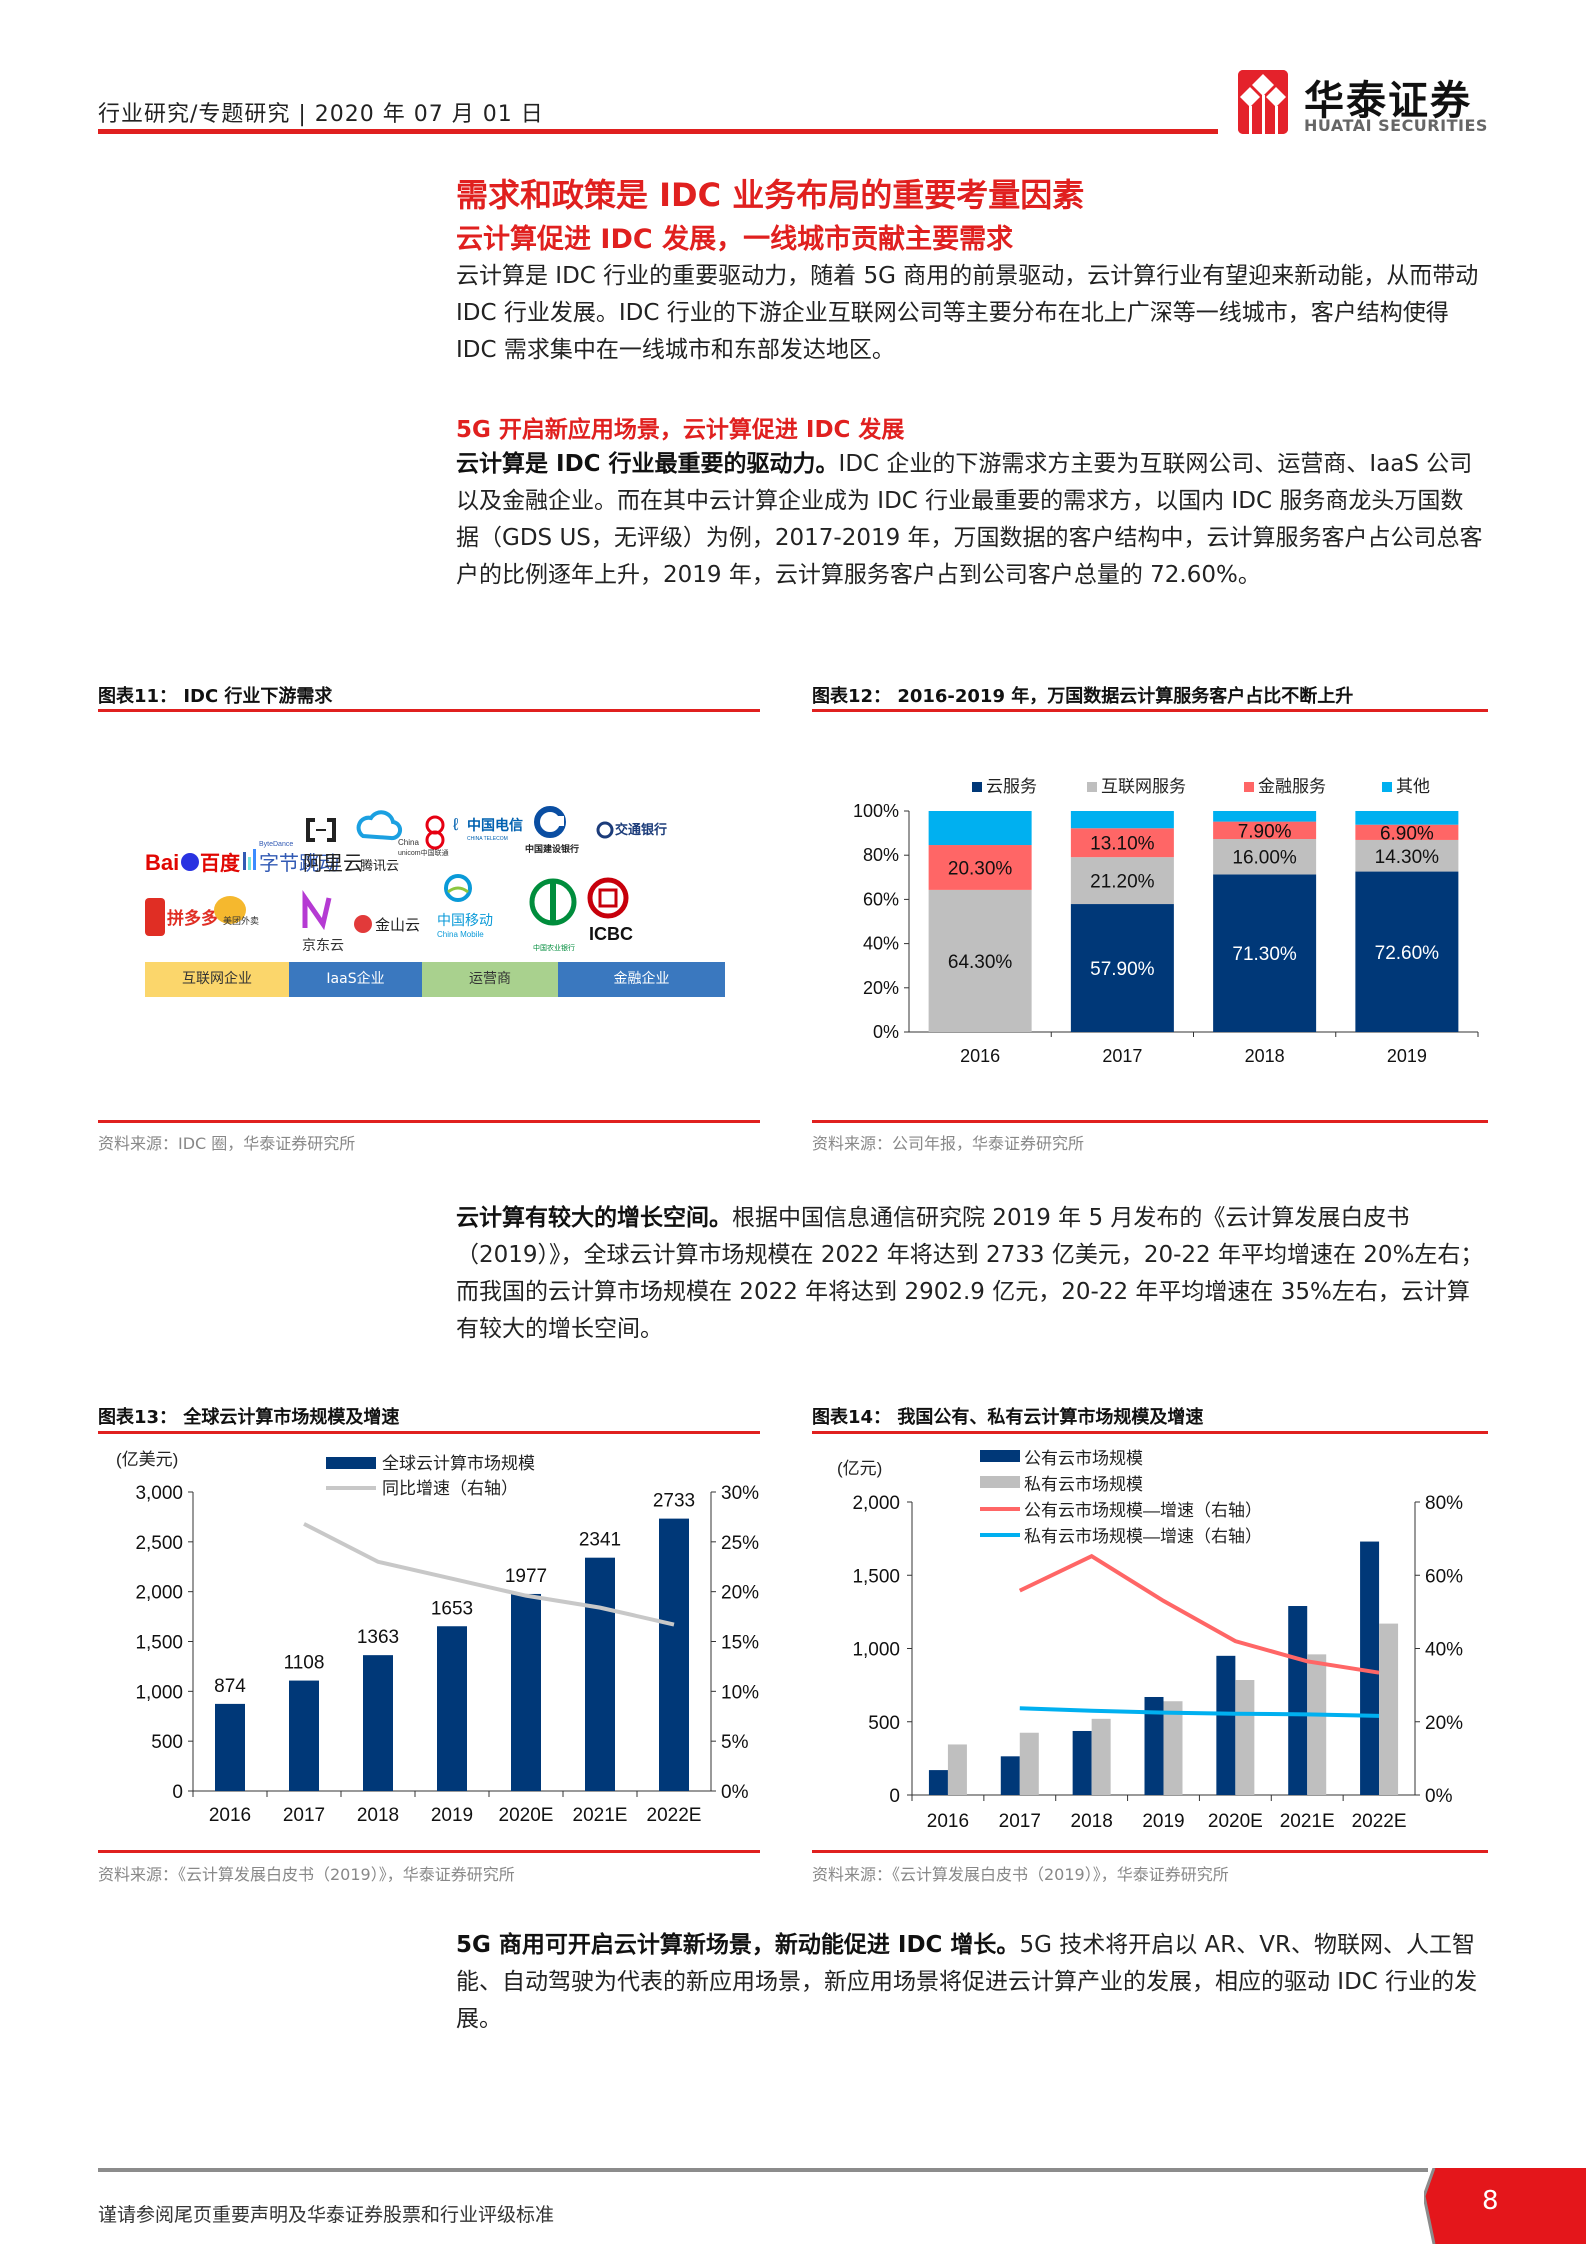 This screenshot has height=2248, width=1586. What do you see at coordinates (227, 1143) in the screenshot?
I see `figure-11-source: 资料来源：IDC 圈，华泰证券研究所` at bounding box center [227, 1143].